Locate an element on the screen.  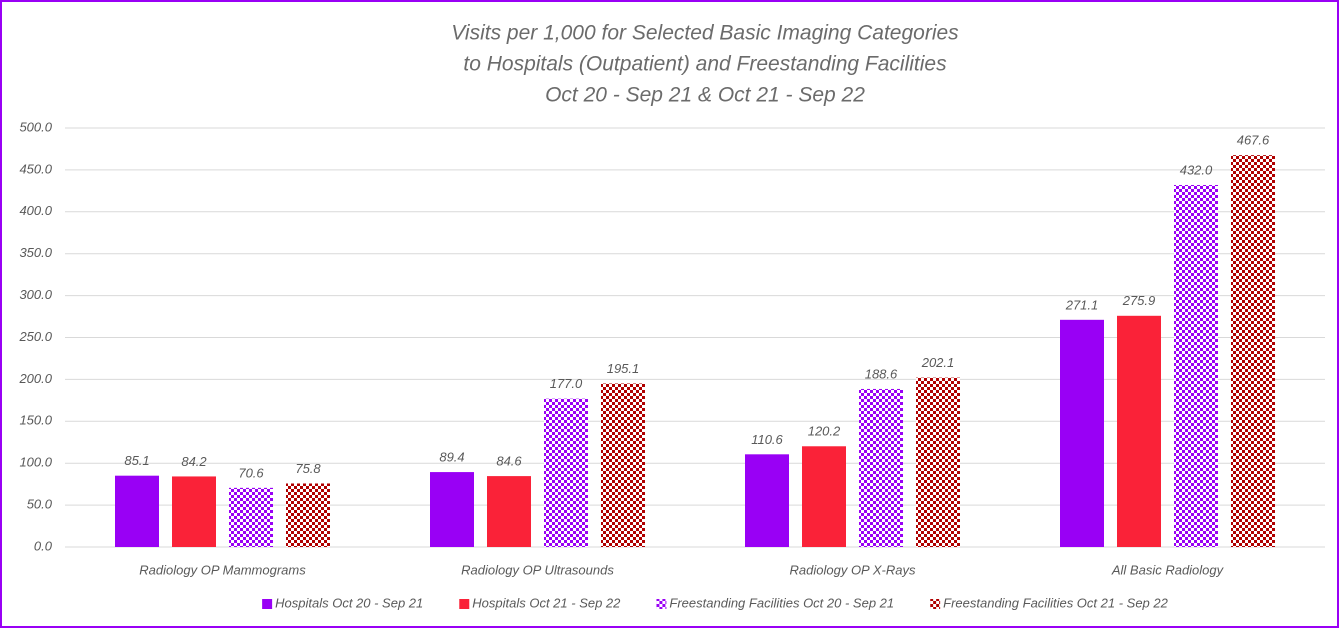
data-label: 89.4 is located at coordinates (451, 457).